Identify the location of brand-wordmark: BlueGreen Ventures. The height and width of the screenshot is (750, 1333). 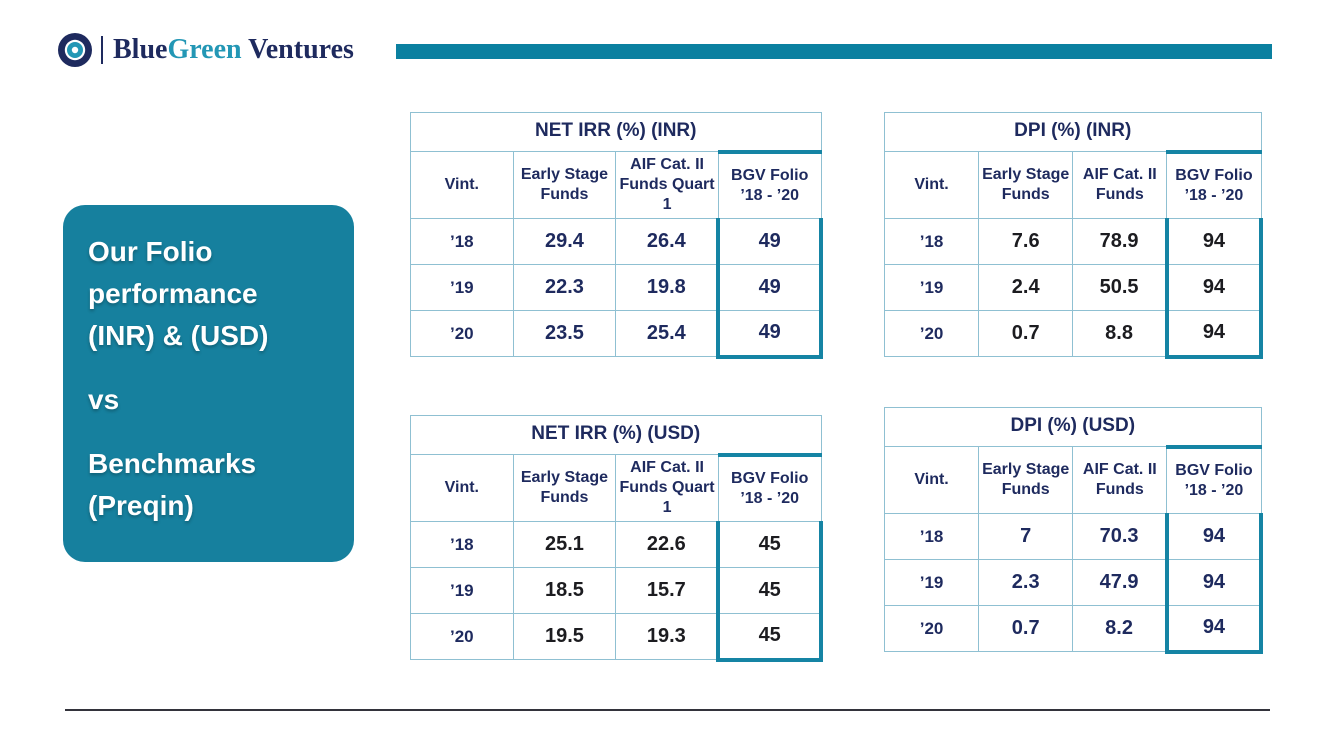
(233, 50).